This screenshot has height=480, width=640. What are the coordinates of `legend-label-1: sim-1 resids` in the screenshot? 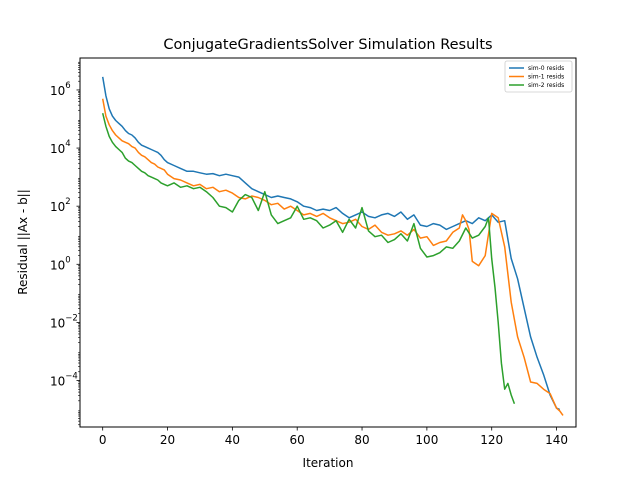 It's located at (546, 77).